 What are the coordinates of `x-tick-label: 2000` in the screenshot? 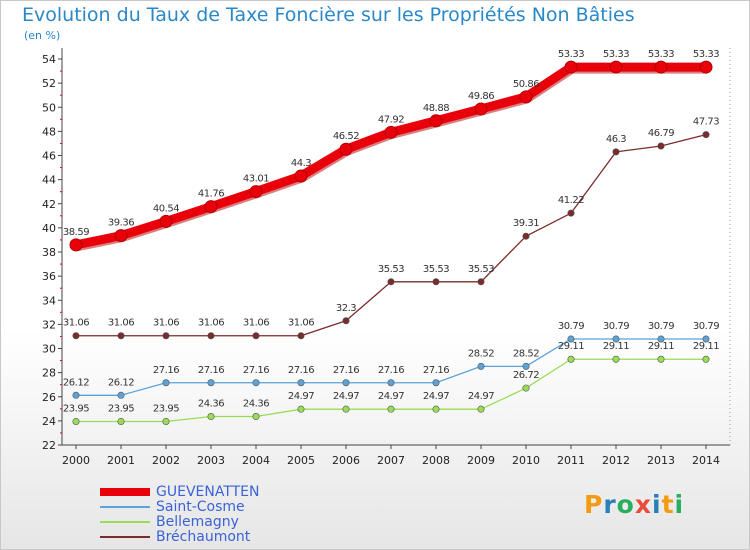 It's located at (76, 460).